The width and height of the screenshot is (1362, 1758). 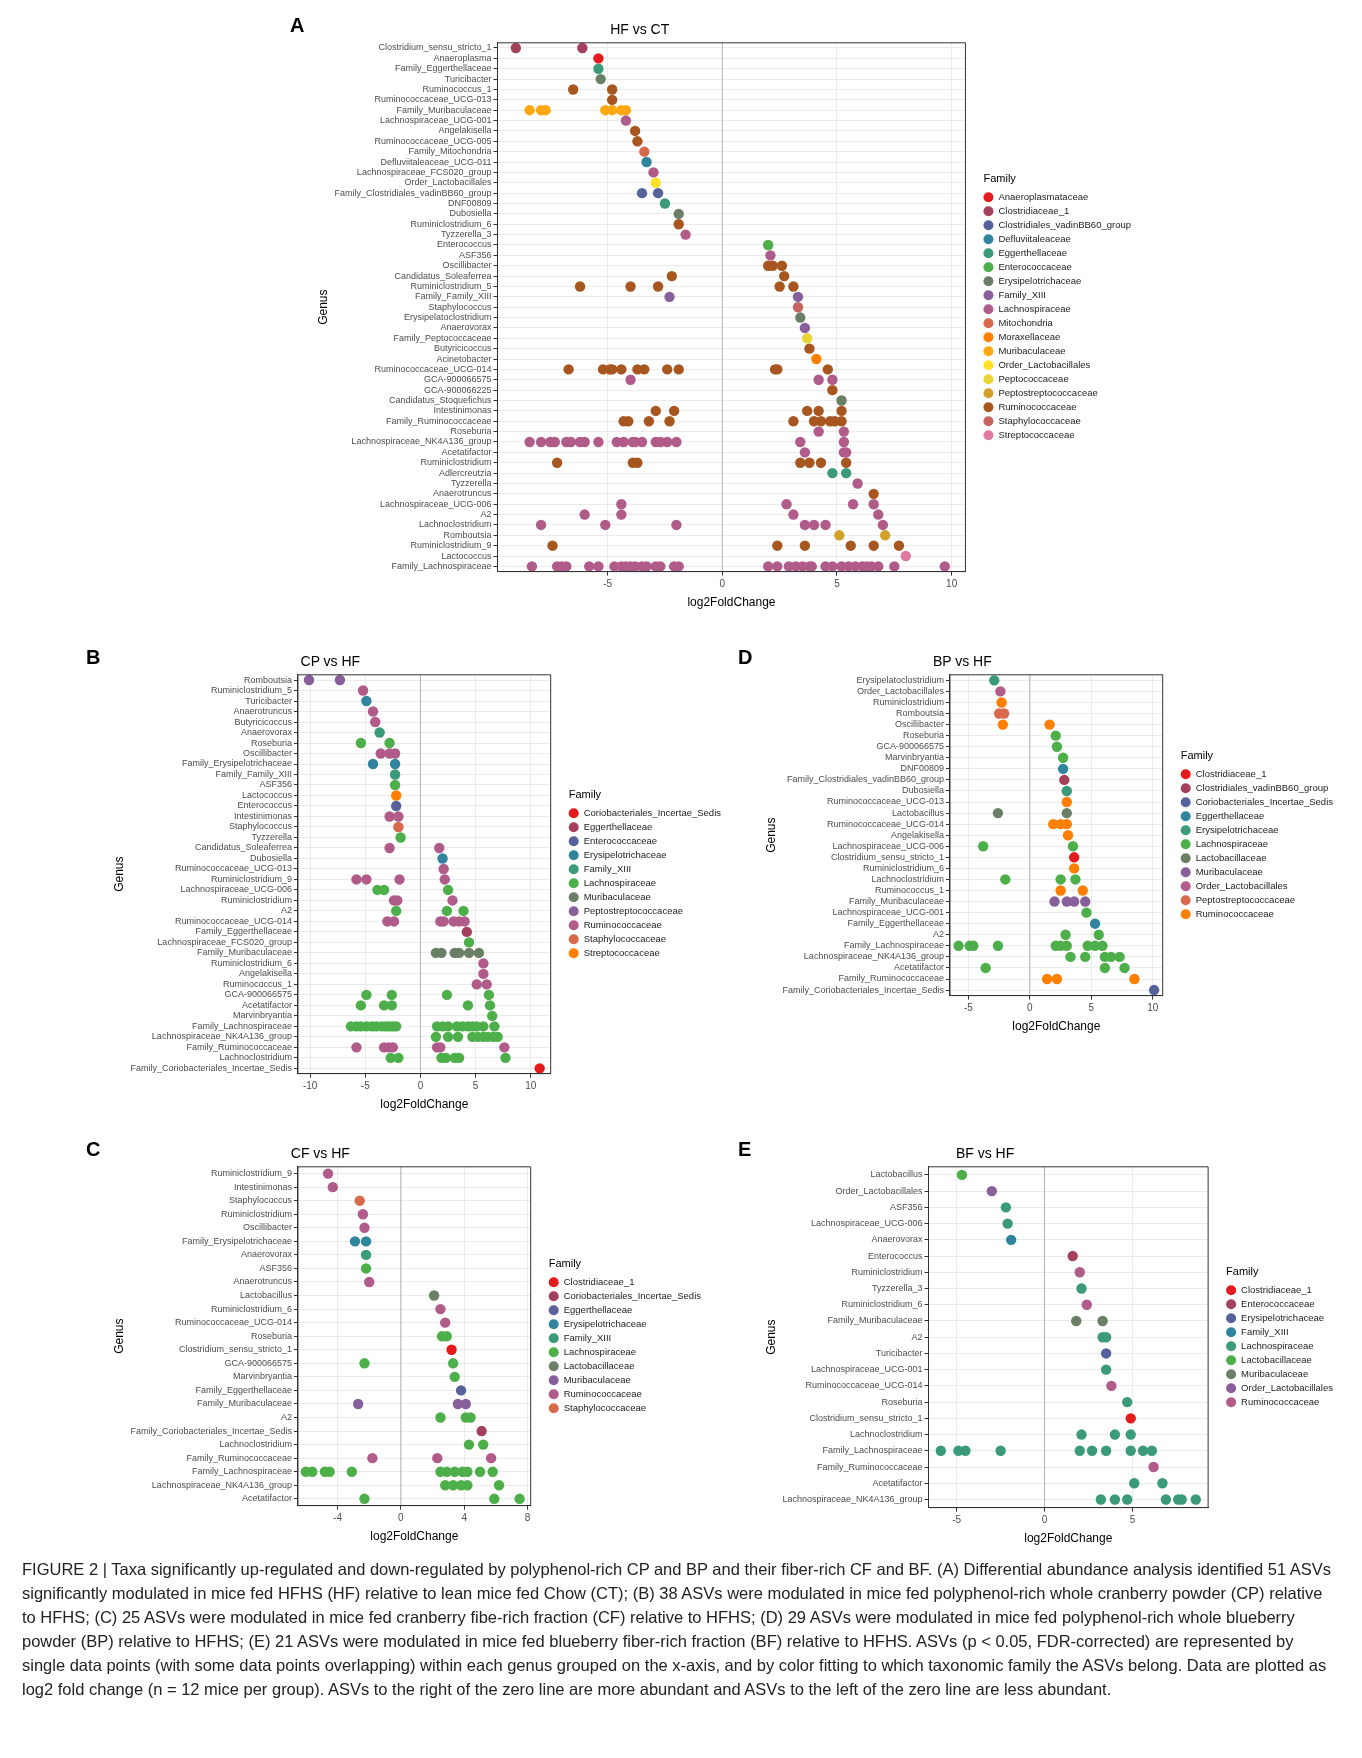 What do you see at coordinates (338, 1518) in the screenshot?
I see `x-tick-label: -4` at bounding box center [338, 1518].